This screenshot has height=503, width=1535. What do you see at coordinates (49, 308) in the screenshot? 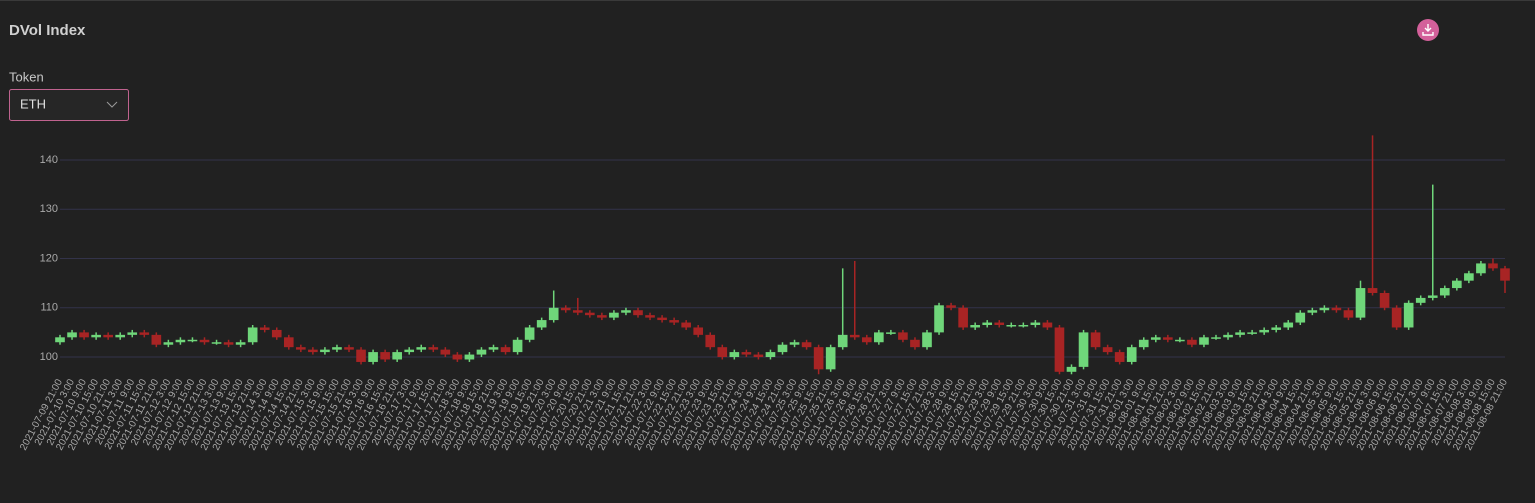
I see `y-tick-label: 110` at bounding box center [49, 308].